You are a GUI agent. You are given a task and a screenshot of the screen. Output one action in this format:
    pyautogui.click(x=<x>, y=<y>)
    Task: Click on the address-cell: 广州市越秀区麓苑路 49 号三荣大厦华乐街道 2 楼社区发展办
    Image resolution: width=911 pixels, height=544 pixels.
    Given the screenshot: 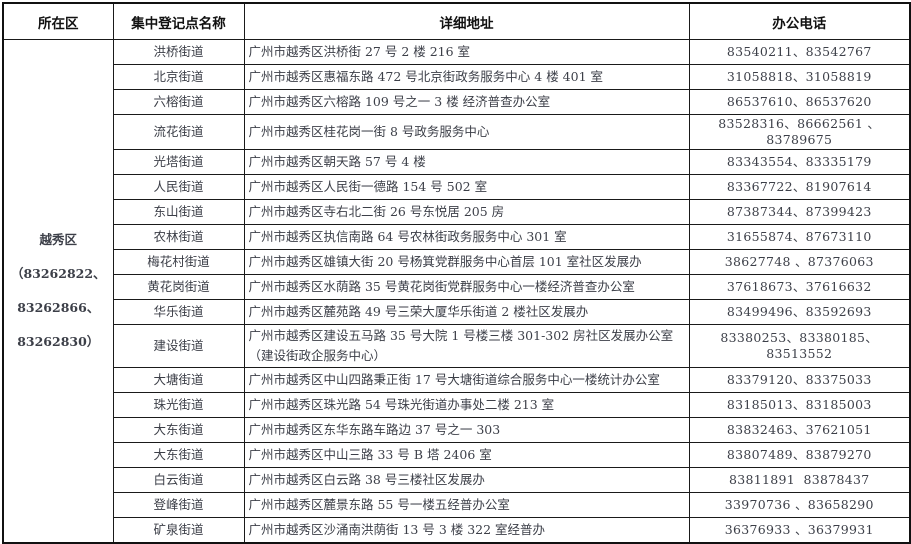 What is the action you would take?
    pyautogui.click(x=466, y=312)
    